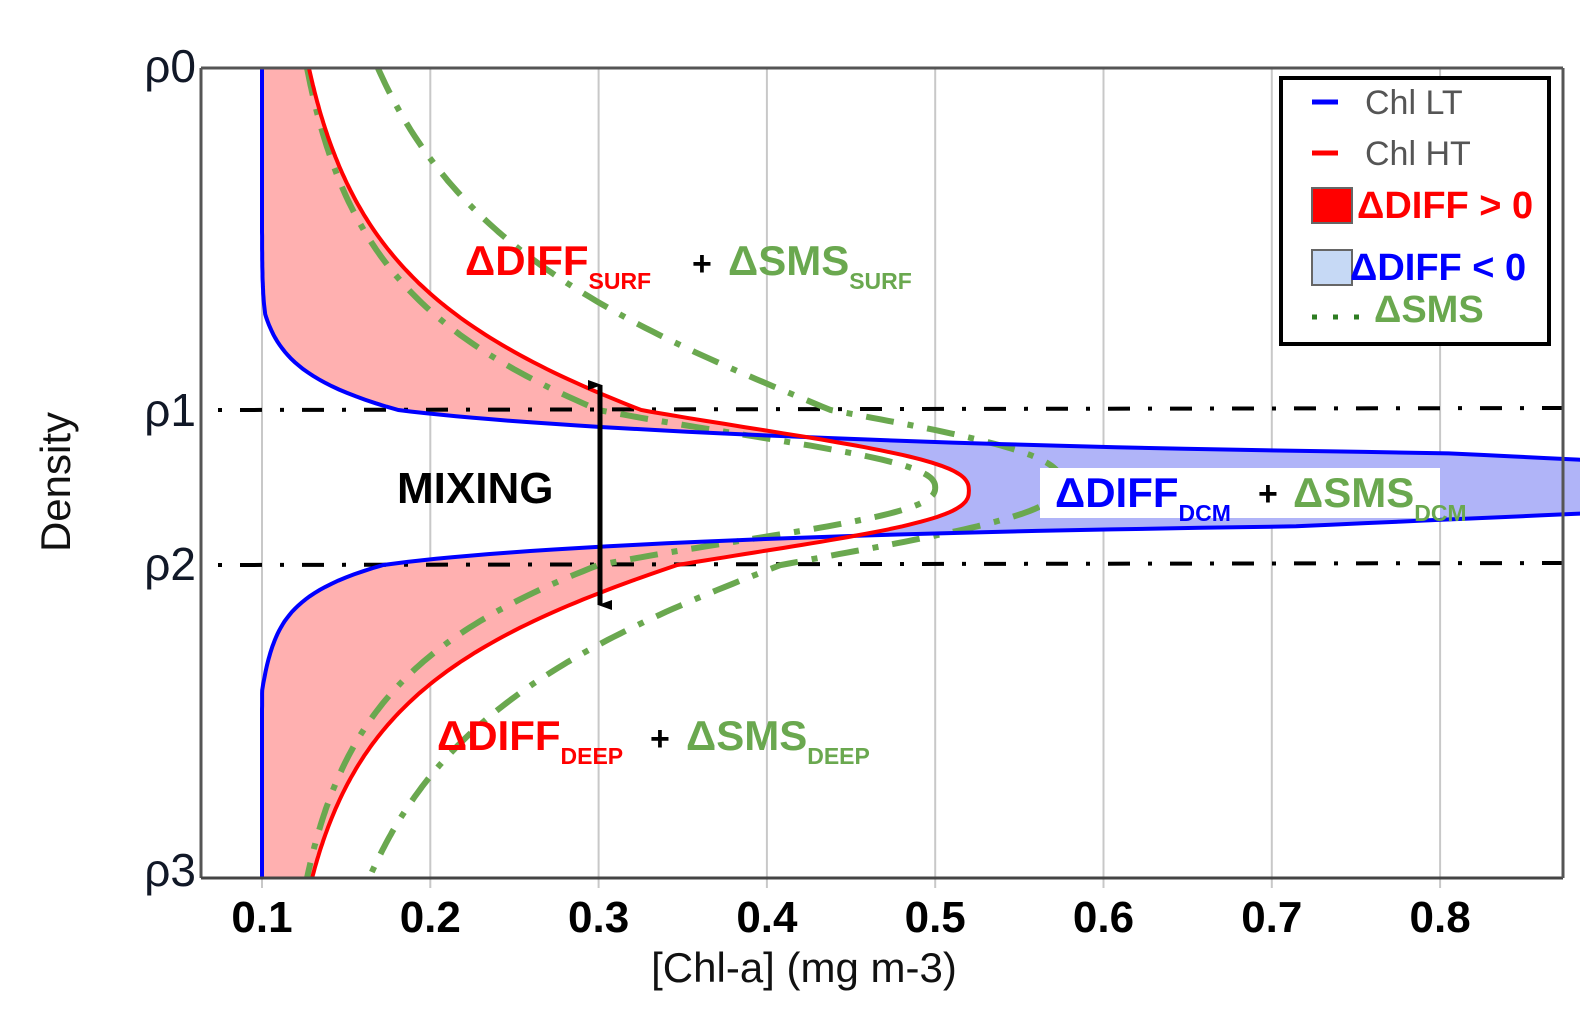 This screenshot has width=1580, height=1019. What do you see at coordinates (1332, 267) in the screenshot?
I see `legend-swatch-diff-neg` at bounding box center [1332, 267].